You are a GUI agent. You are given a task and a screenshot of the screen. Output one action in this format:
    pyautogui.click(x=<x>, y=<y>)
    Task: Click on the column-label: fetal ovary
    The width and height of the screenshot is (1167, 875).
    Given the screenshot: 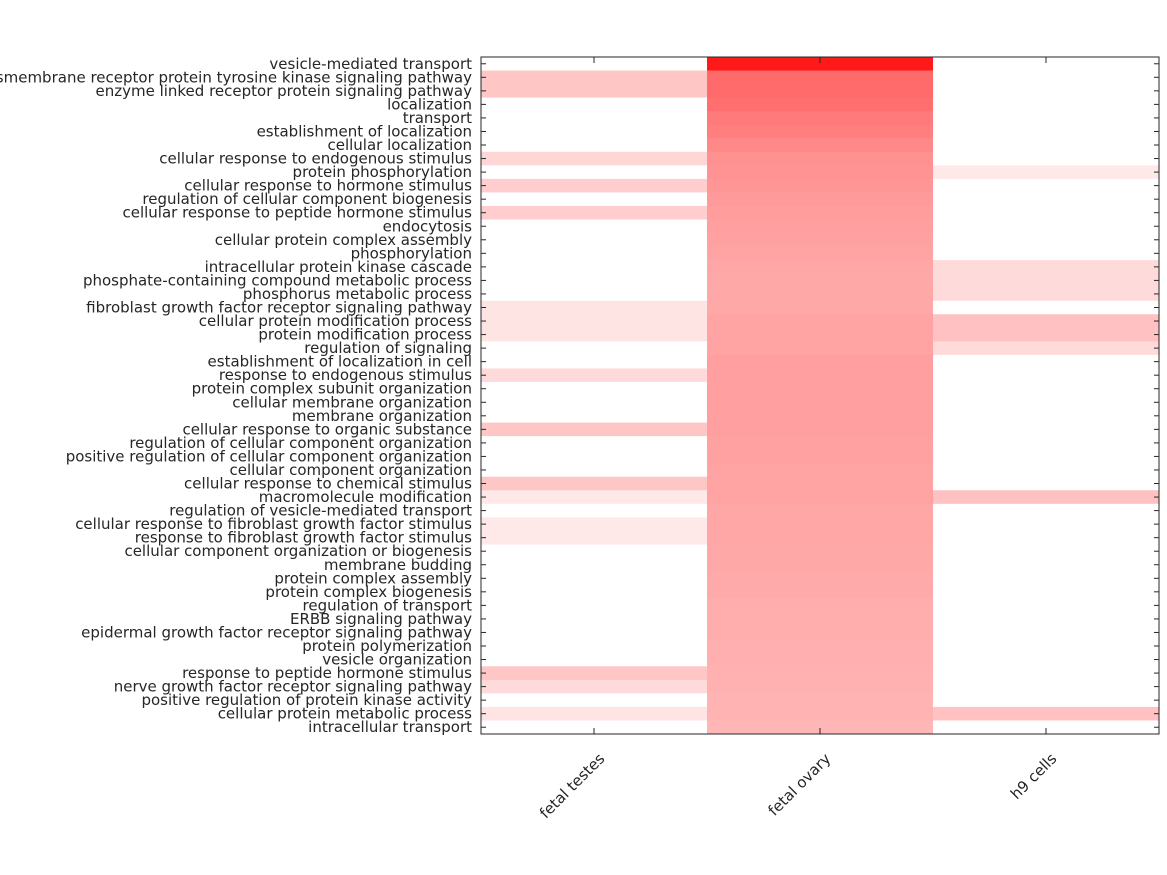 What is the action you would take?
    pyautogui.click(x=799, y=785)
    